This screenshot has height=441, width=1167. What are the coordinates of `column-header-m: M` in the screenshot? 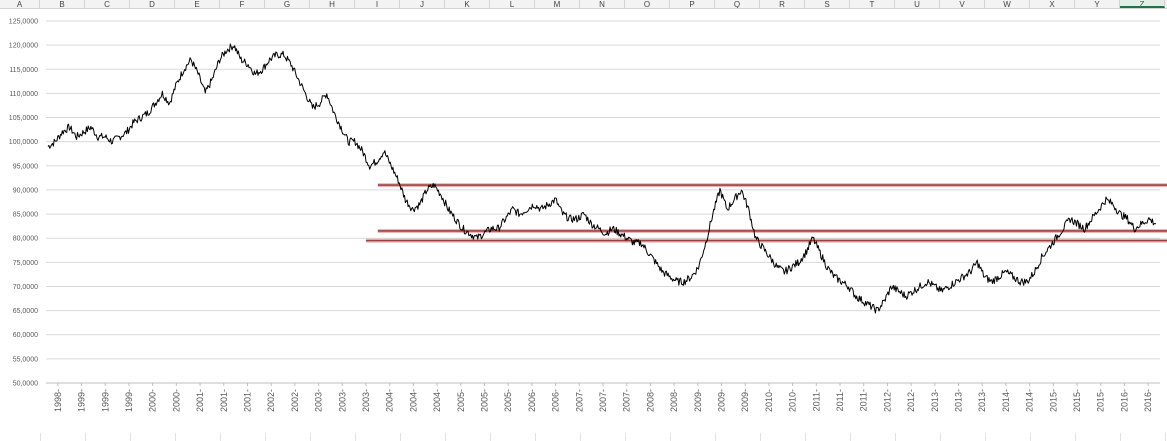 It's located at (557, 4).